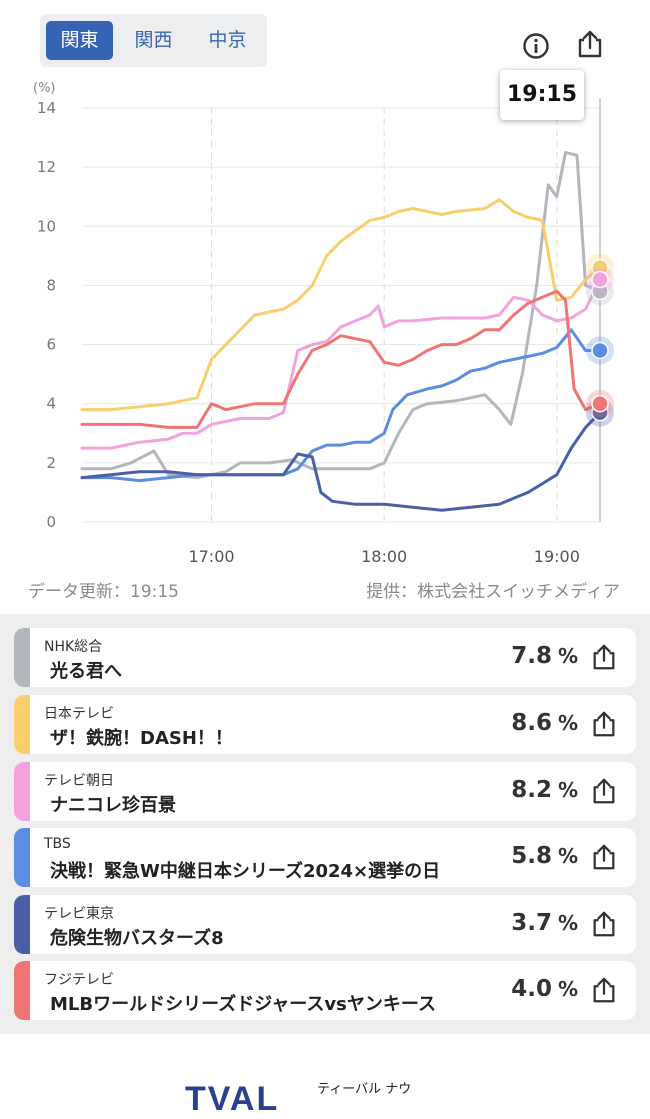  What do you see at coordinates (46, 226) in the screenshot?
I see `y-tick-label: 10` at bounding box center [46, 226].